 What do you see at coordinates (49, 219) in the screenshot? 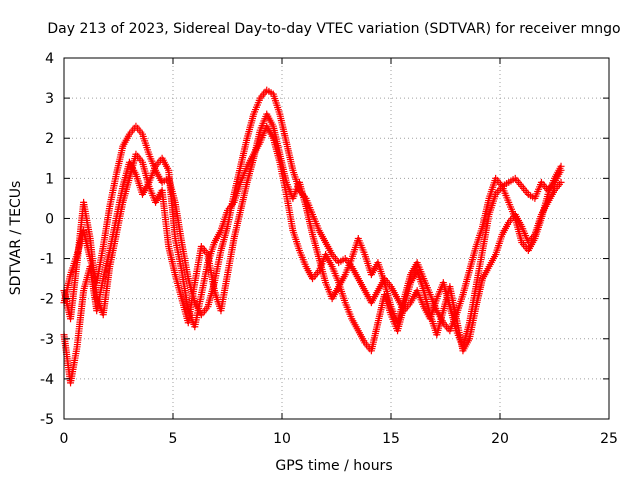
I see `y-tick-label: 0` at bounding box center [49, 219].